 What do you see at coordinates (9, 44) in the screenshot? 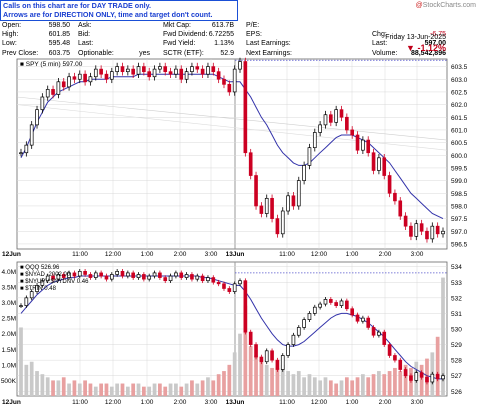
I see `header-label: Low:` at bounding box center [9, 44].